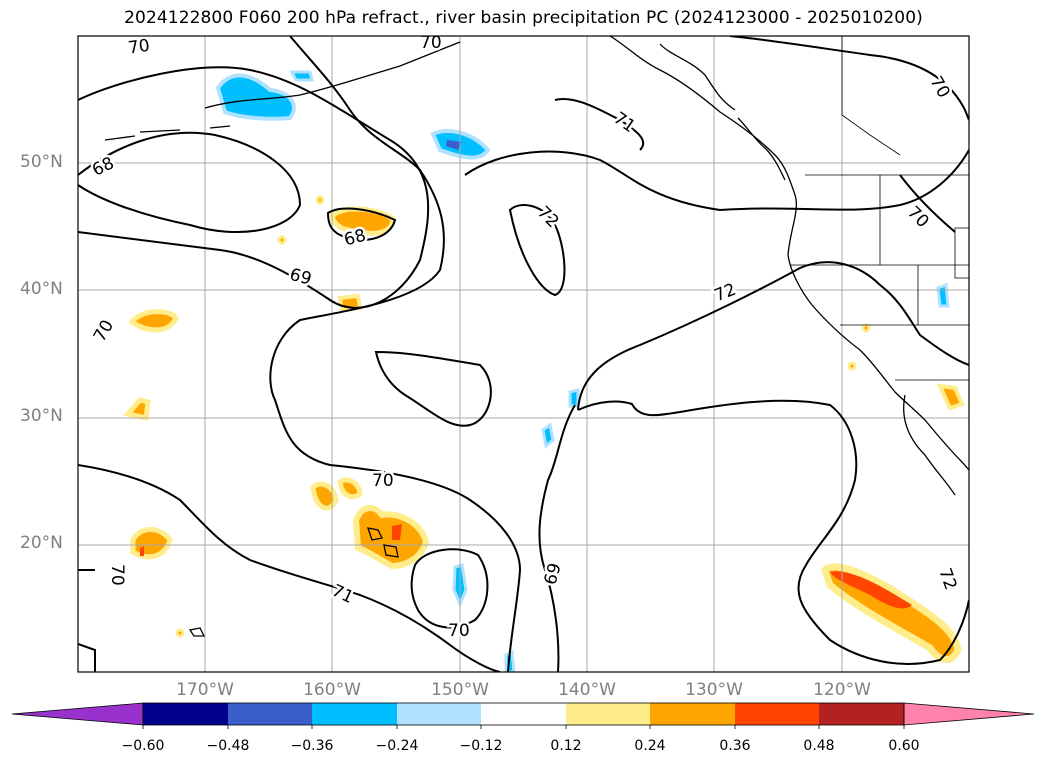 This screenshot has height=765, width=1047. I want to click on bc-coast, so click(761, 149).